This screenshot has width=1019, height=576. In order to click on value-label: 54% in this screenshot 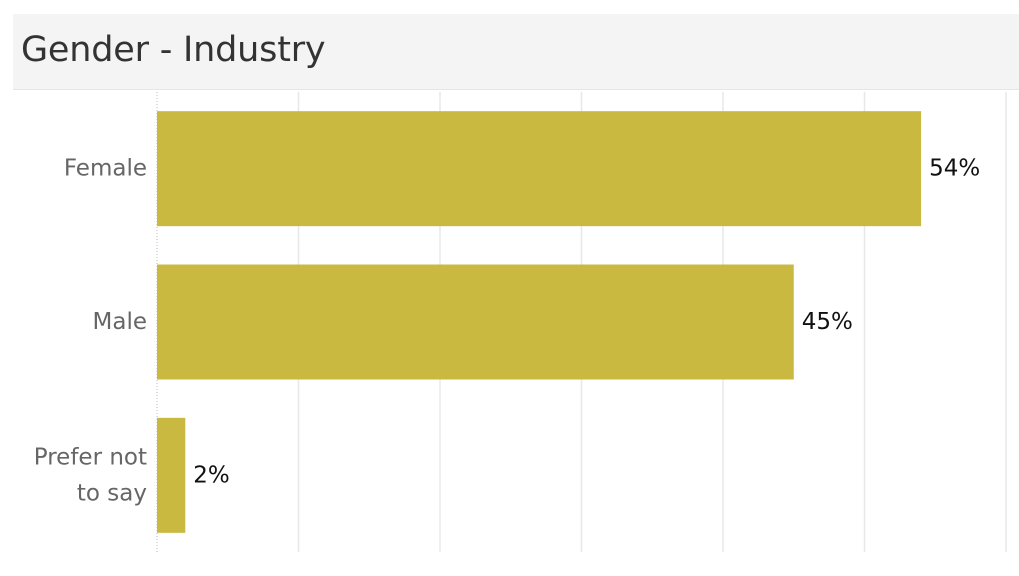, I will do `click(954, 169)`.